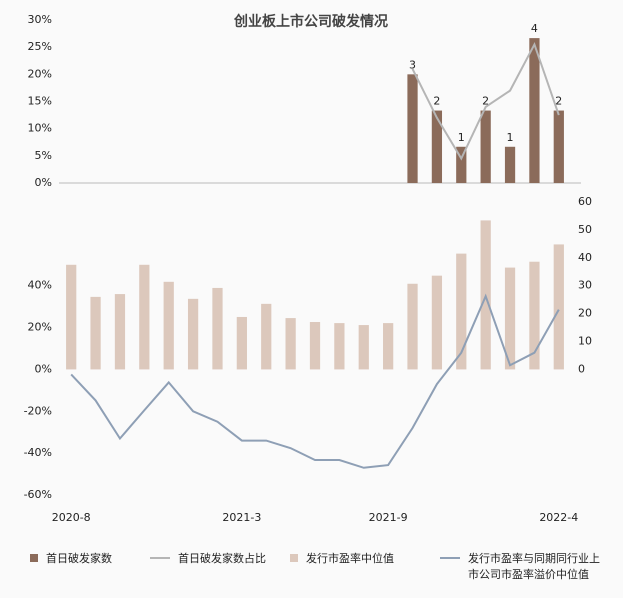  What do you see at coordinates (310, 21) in the screenshot?
I see `chart-title: 创业板上市公司破发情况` at bounding box center [310, 21].